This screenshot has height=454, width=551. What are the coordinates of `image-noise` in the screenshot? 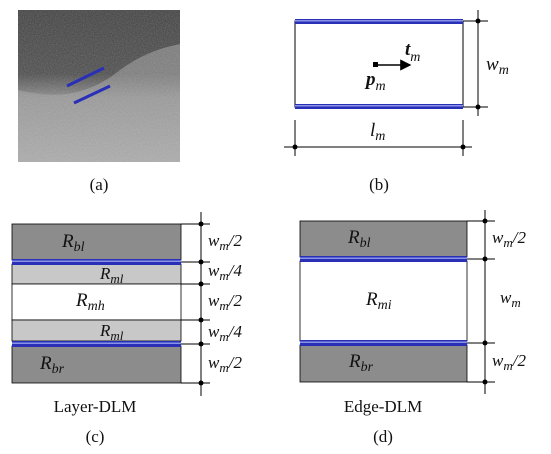 It's located at (99, 86).